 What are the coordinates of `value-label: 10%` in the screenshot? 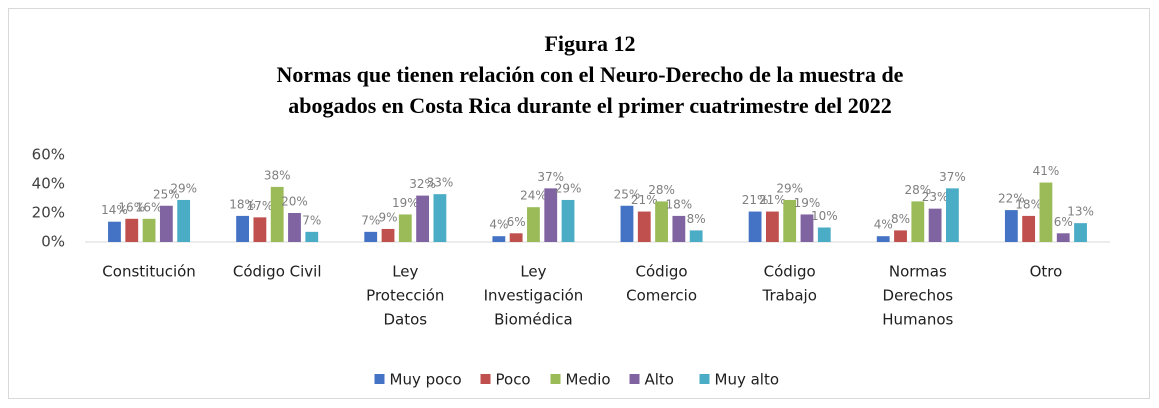 It's located at (824, 216).